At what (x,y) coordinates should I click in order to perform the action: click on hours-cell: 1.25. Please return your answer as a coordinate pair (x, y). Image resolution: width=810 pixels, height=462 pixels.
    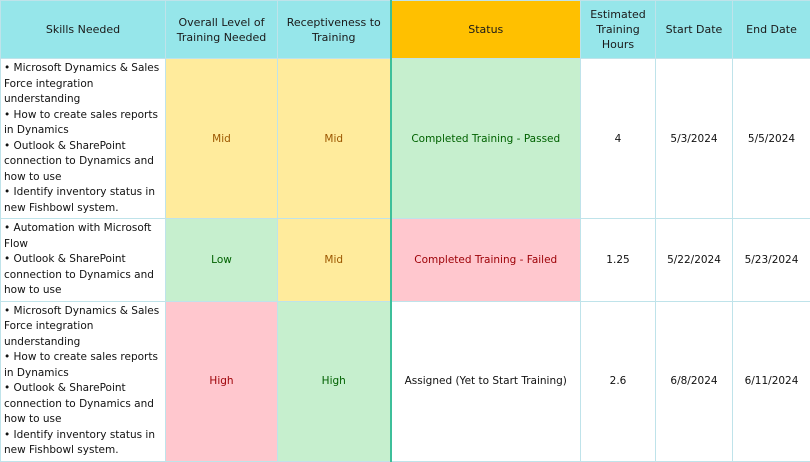
    Looking at the image, I should click on (618, 260).